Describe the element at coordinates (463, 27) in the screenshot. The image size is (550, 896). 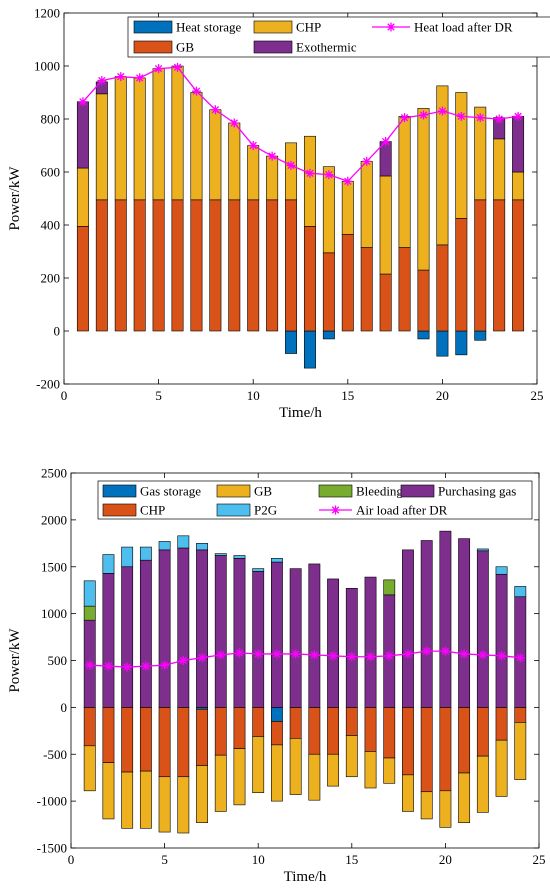
I see `legend-label: Heat load after DR` at that location.